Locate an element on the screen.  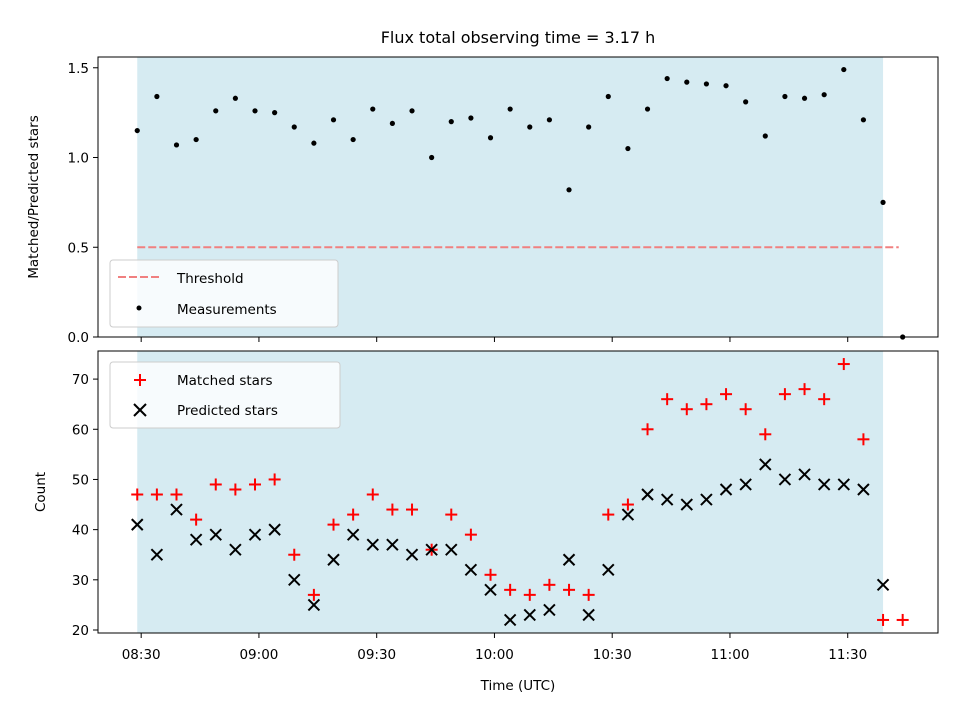
bottom-y-axis-label: Count is located at coordinates (41, 492).